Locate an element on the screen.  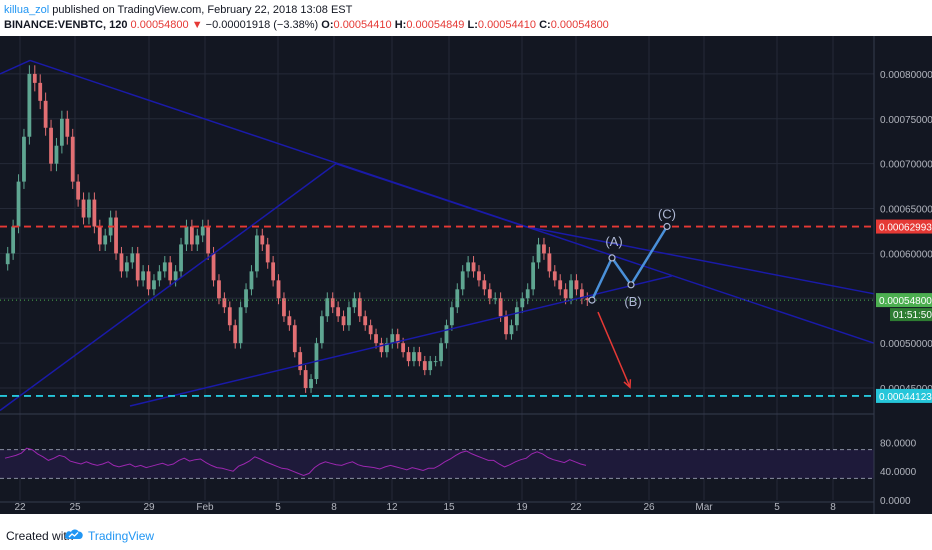
high-label: H: is located at coordinates (400, 25).